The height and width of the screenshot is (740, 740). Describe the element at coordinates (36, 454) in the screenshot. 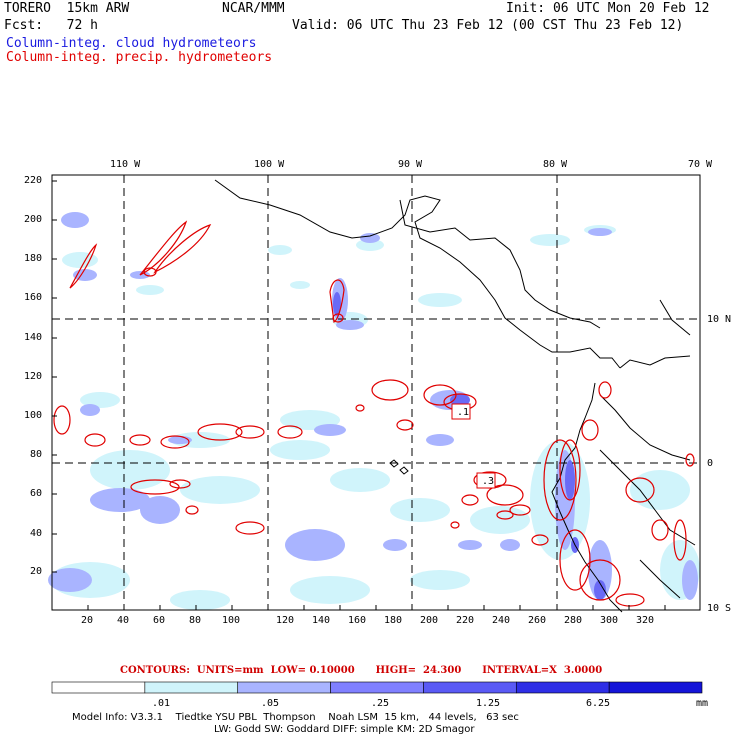

I see `y-tick-label: 80` at that location.